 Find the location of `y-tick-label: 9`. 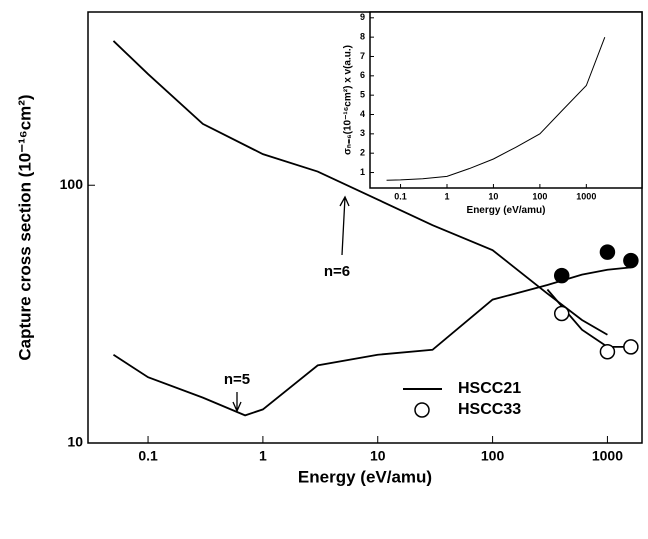

y-tick-label: 9 is located at coordinates (362, 17).